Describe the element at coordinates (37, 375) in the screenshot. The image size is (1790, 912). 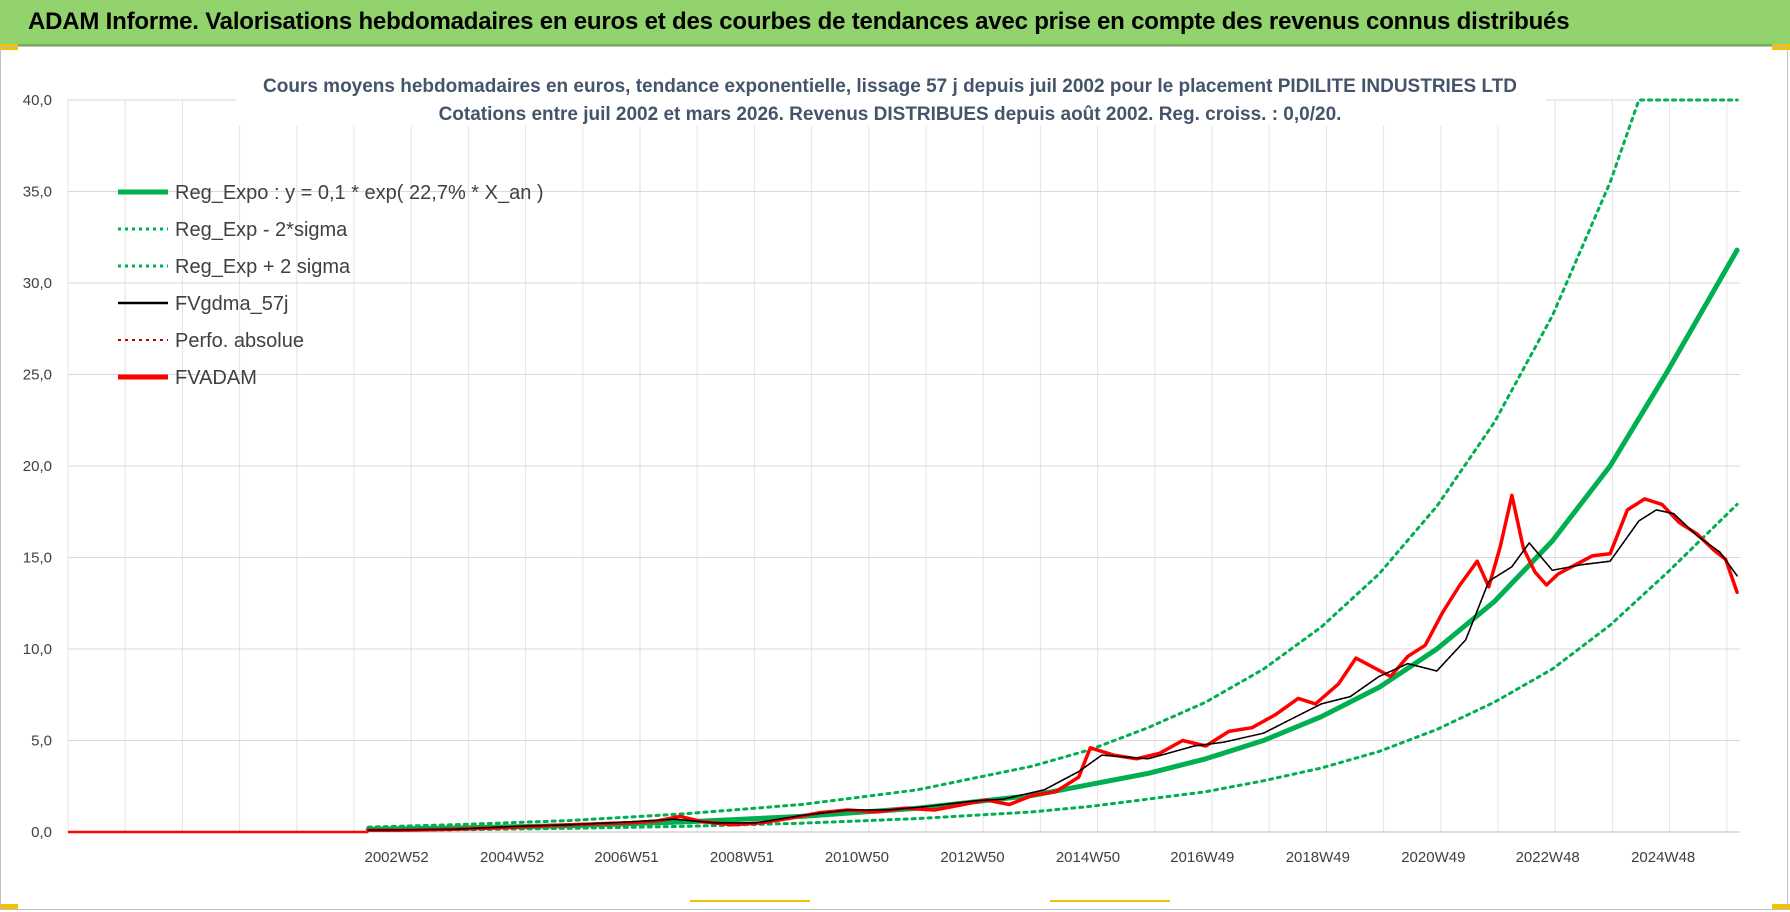
I see `y-tick-label: 25,0` at that location.